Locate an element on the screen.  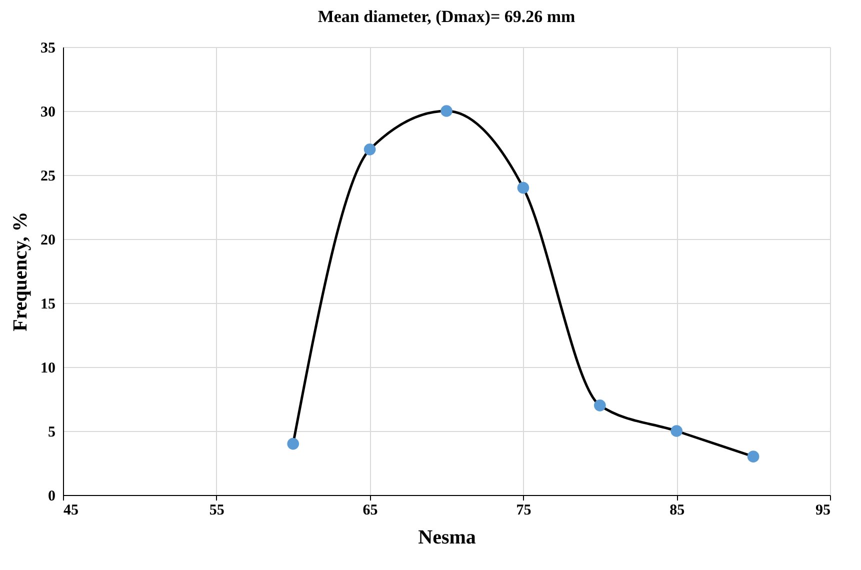
x-tick-label: 75 is located at coordinates (524, 510).